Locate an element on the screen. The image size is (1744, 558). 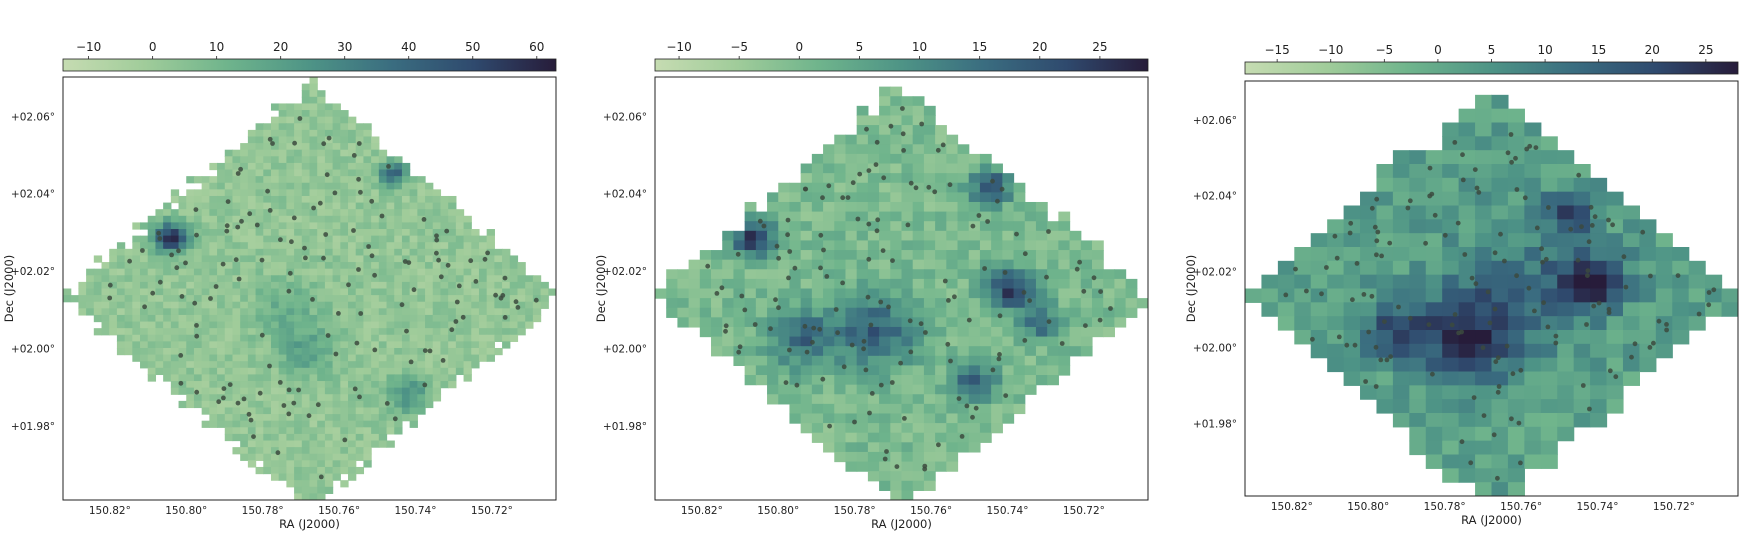
x-tick-label: 150.74° is located at coordinates (1597, 507).